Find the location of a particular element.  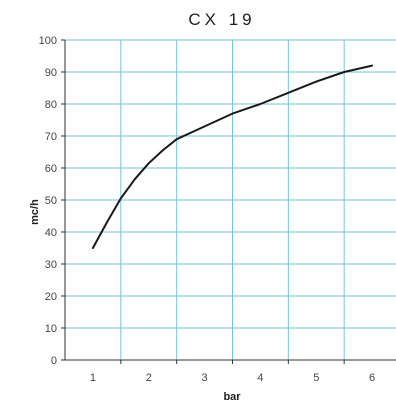

y-tick-label: 0 is located at coordinates (54, 361).